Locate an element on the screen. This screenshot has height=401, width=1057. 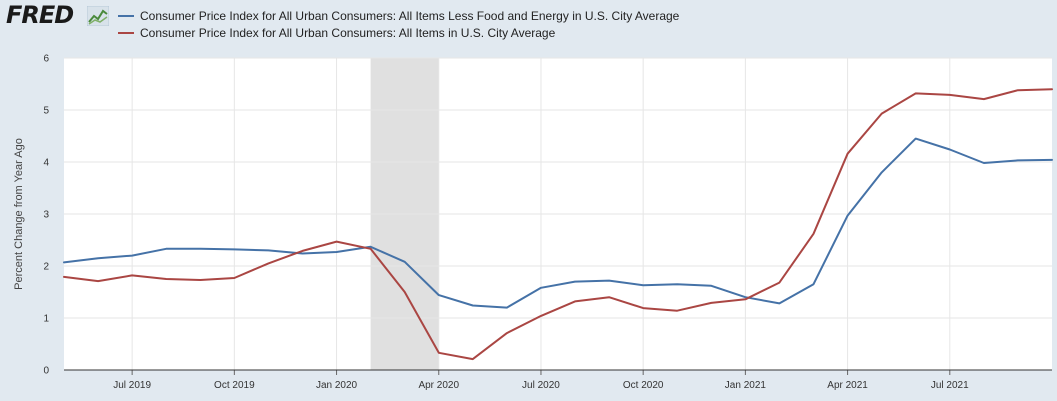
y-tick-label: 6 is located at coordinates (46, 59).